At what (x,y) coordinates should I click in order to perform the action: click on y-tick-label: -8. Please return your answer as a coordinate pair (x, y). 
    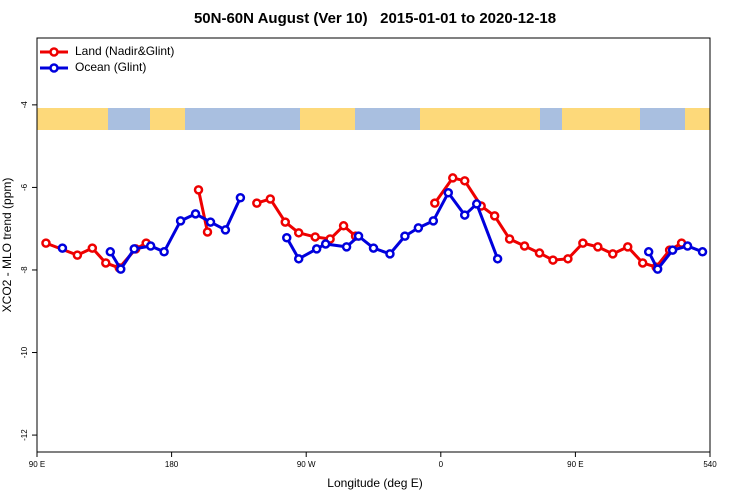
    Looking at the image, I should click on (24, 270).